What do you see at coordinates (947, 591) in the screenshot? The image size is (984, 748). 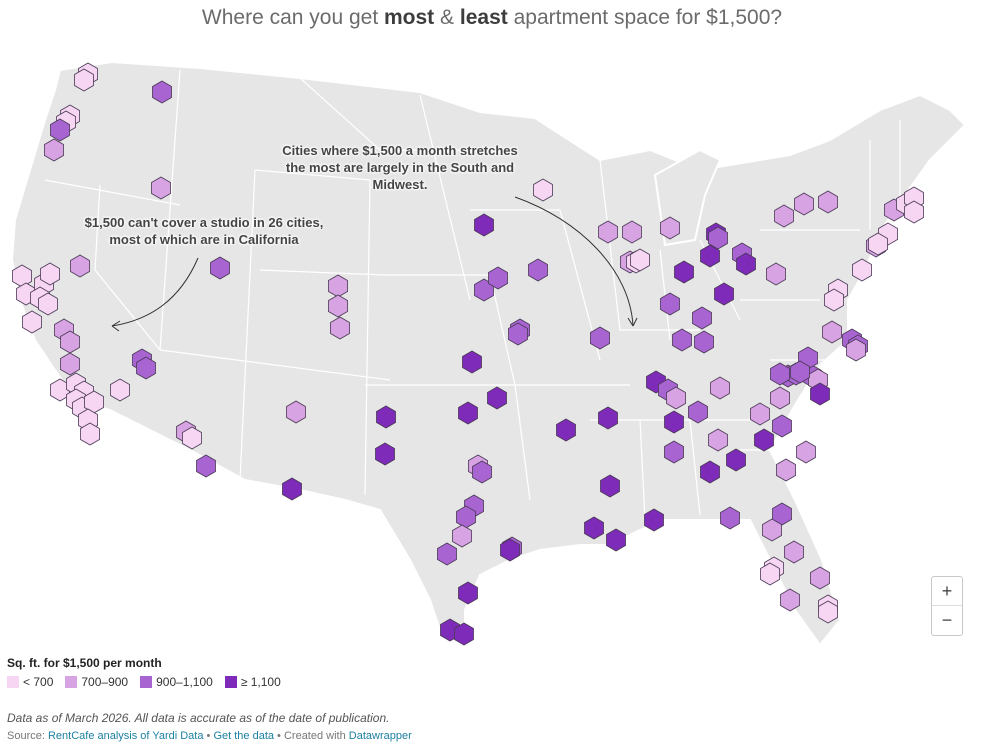 I see `zoom-in-button: +` at bounding box center [947, 591].